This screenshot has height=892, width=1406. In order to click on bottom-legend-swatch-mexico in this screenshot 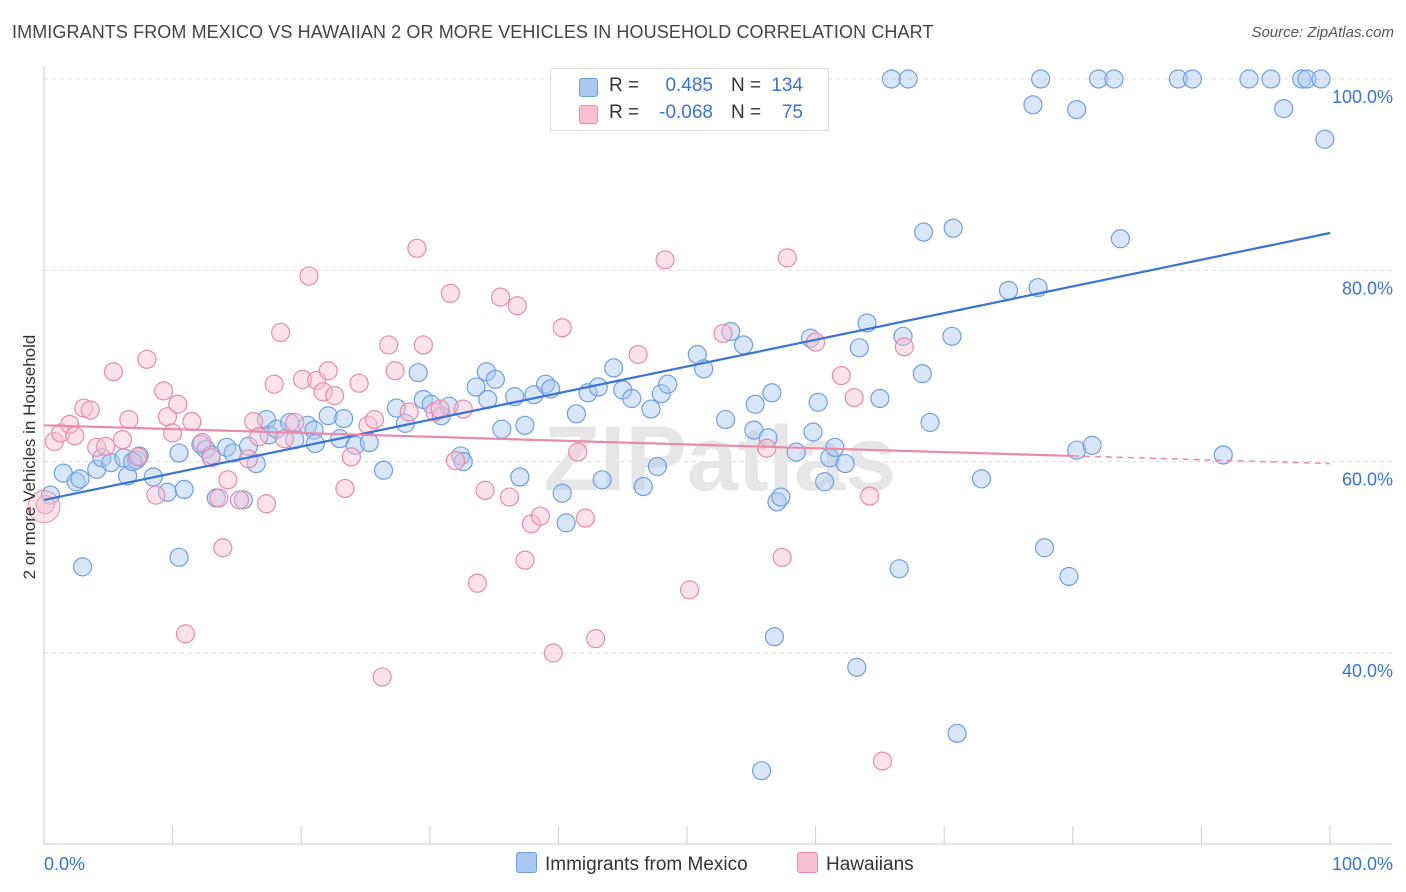, I will do `click(526, 862)`.